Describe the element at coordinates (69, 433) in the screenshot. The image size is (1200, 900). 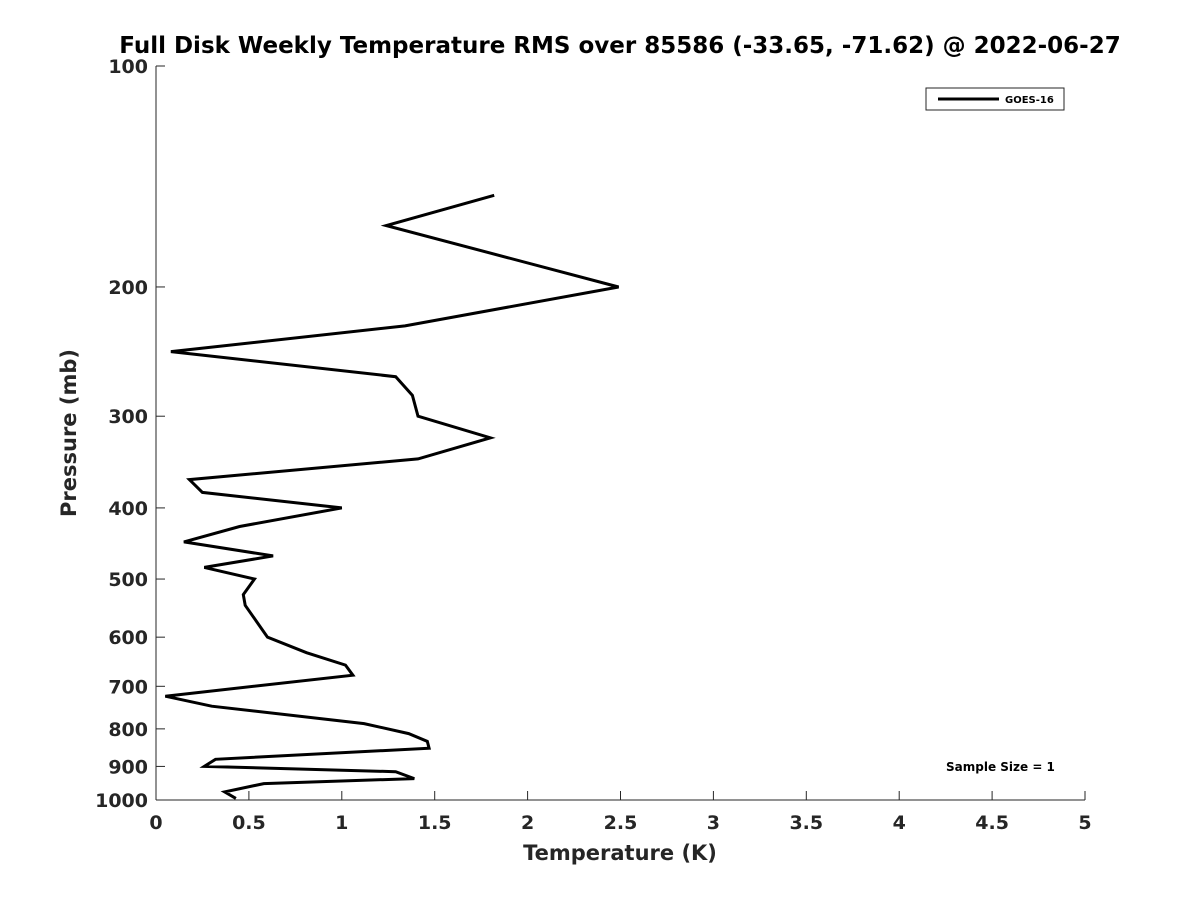
I see `y-axis-label: Pressure (mb)` at that location.